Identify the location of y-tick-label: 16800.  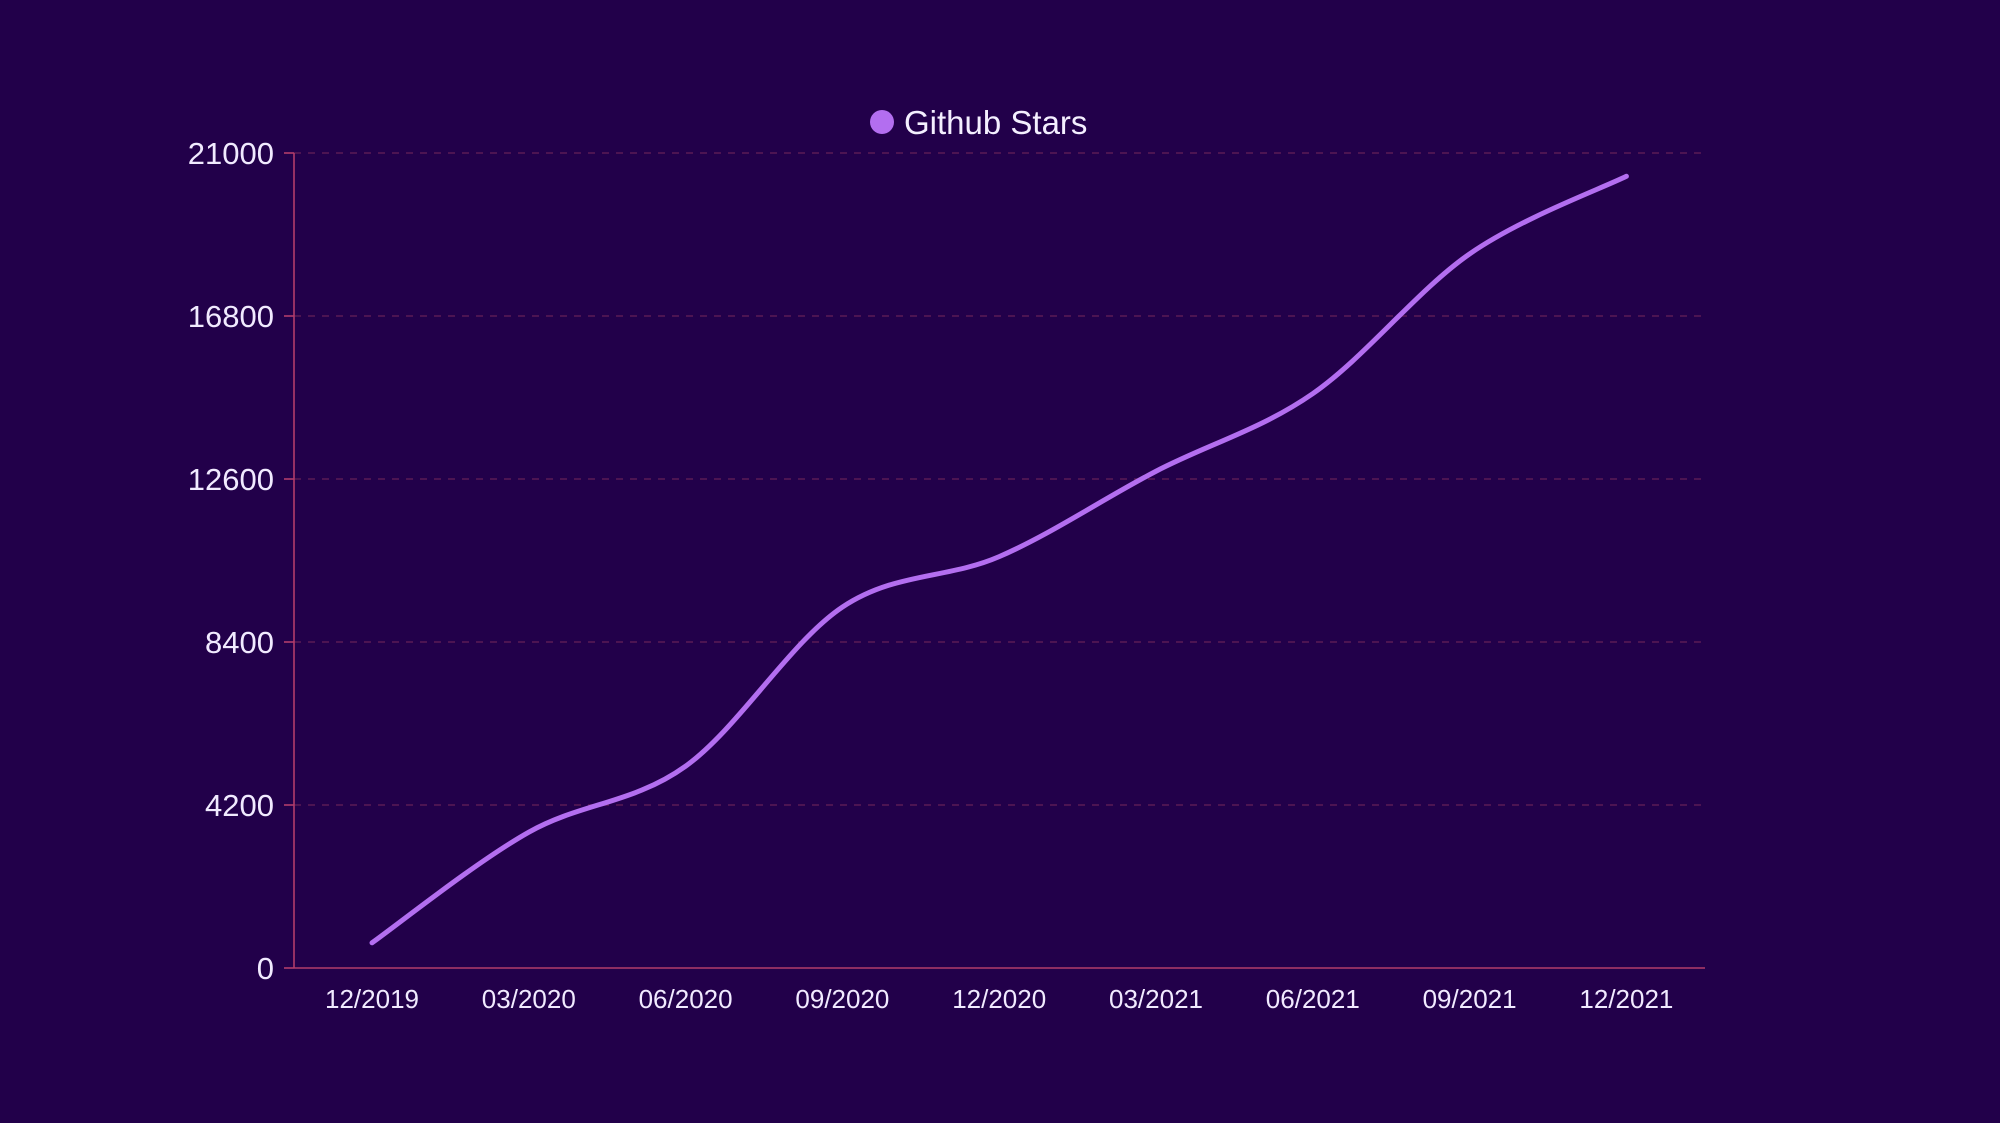
(231, 316).